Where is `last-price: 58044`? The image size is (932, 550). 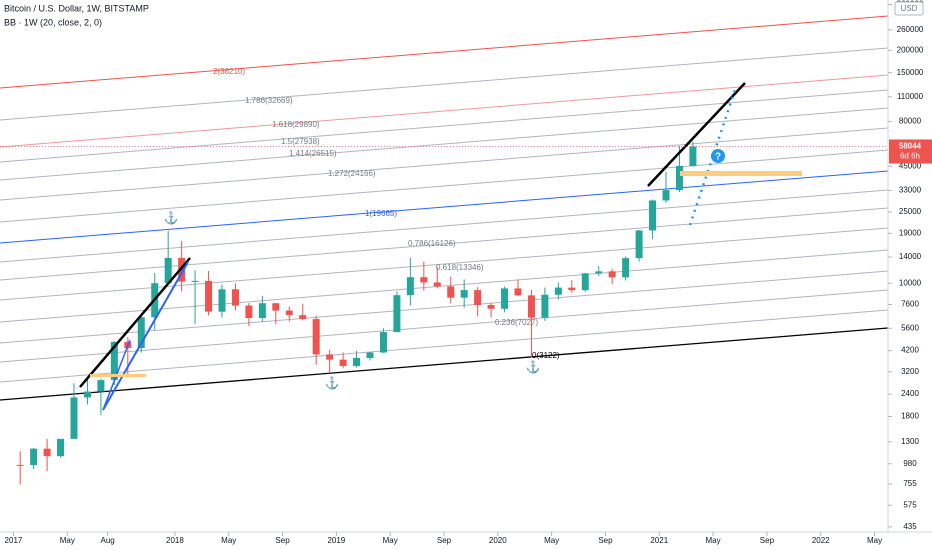
last-price: 58044 is located at coordinates (910, 146).